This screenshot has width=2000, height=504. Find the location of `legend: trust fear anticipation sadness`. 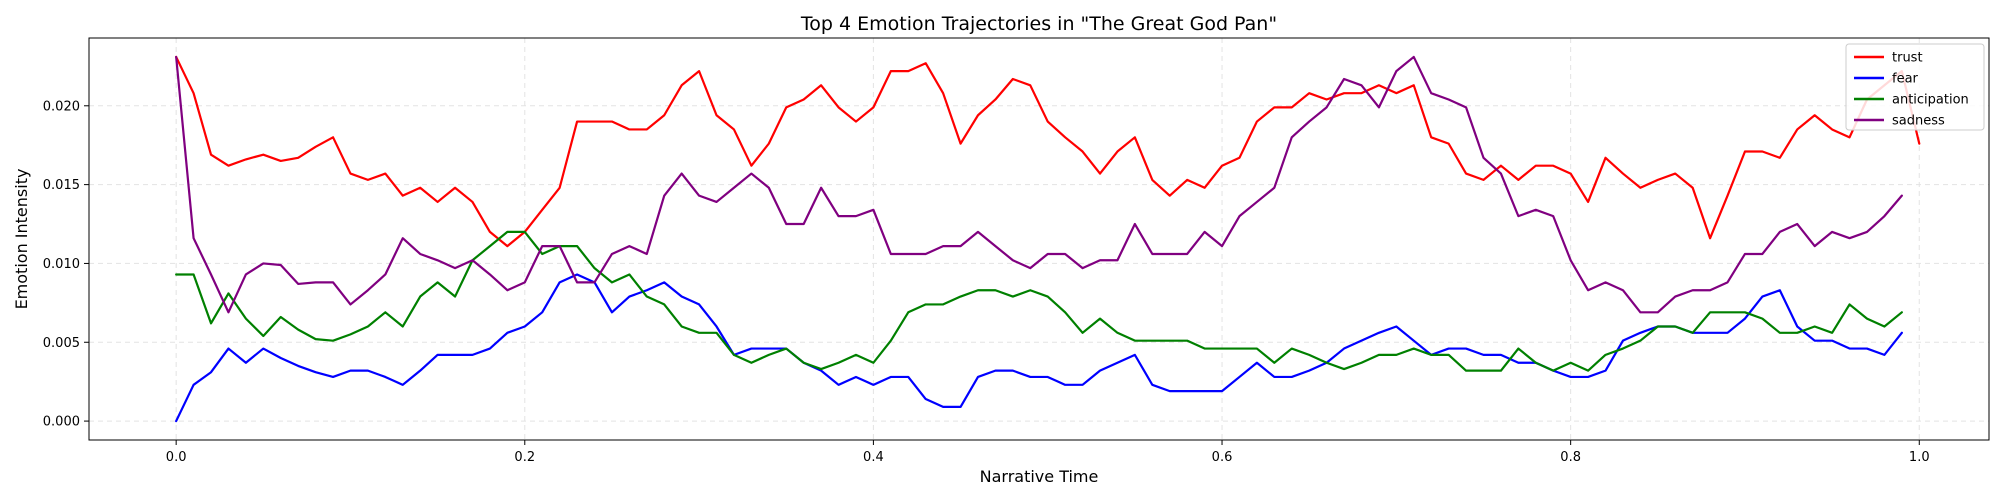

legend: trust fear anticipation sadness is located at coordinates (1915, 87).